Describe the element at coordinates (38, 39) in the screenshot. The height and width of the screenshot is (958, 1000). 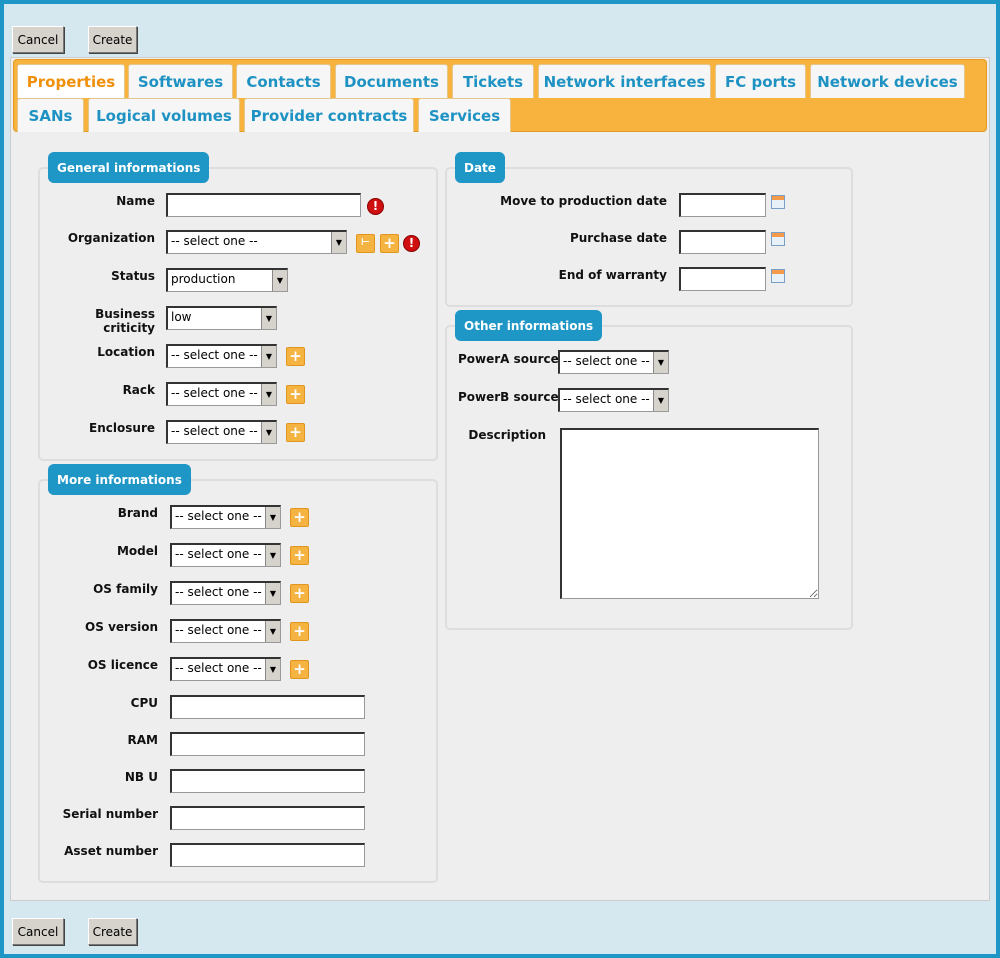
I see `cancel-button-top: Cancel` at that location.